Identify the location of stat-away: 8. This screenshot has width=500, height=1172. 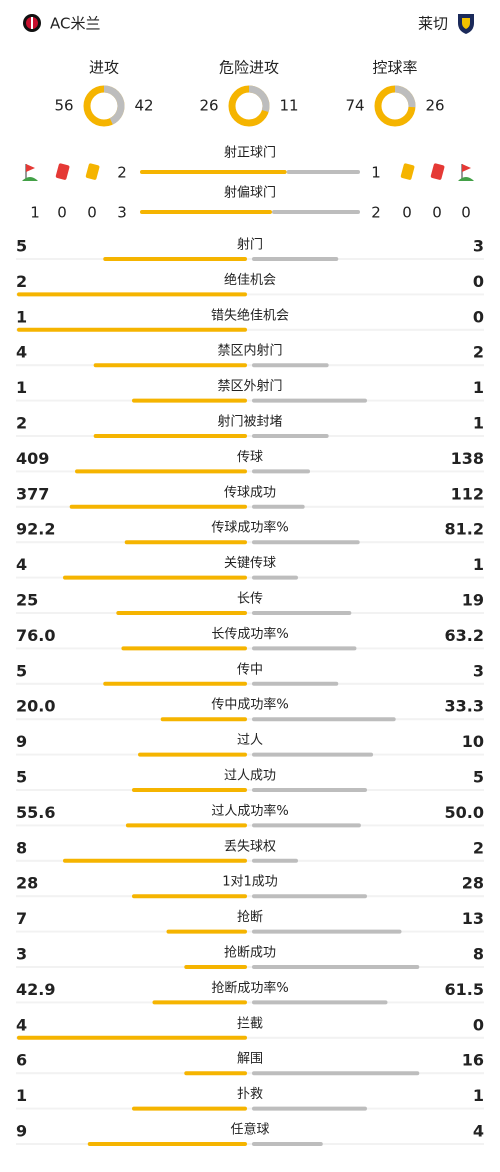
(478, 954).